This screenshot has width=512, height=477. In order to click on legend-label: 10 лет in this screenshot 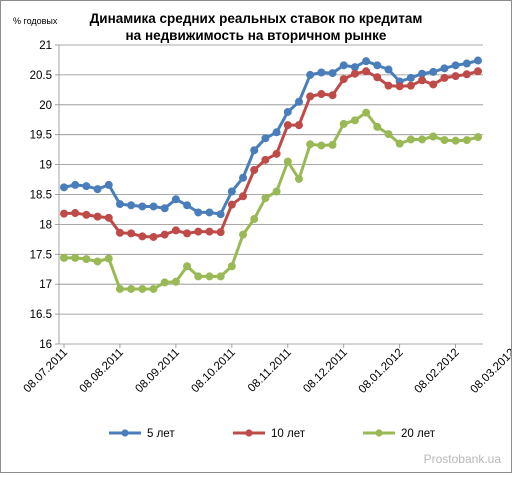, I will do `click(288, 434)`.